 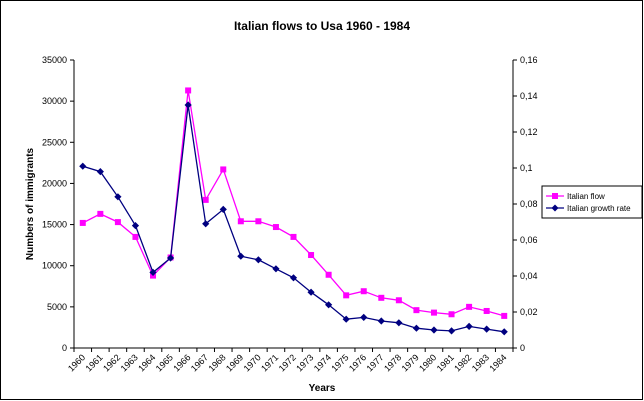 I want to click on legend-marker-flow, so click(x=555, y=196).